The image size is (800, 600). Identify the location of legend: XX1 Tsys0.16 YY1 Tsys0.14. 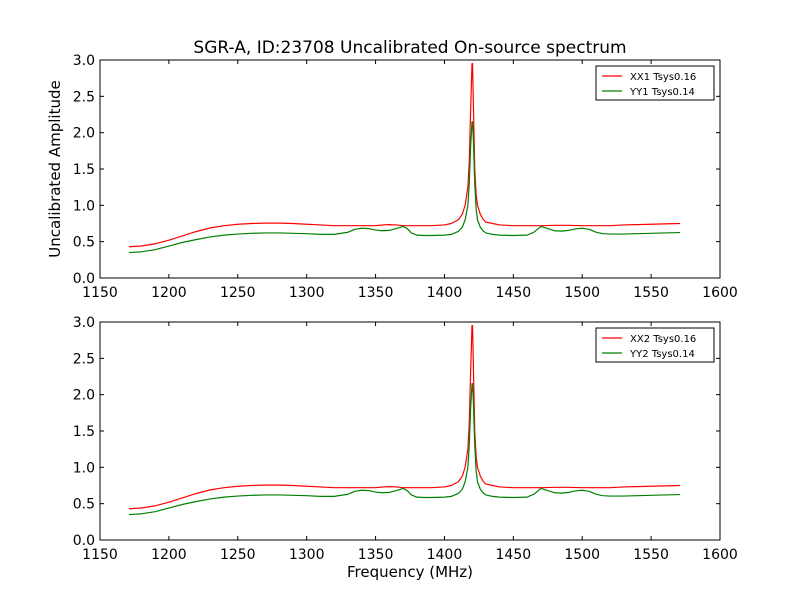
(655, 83).